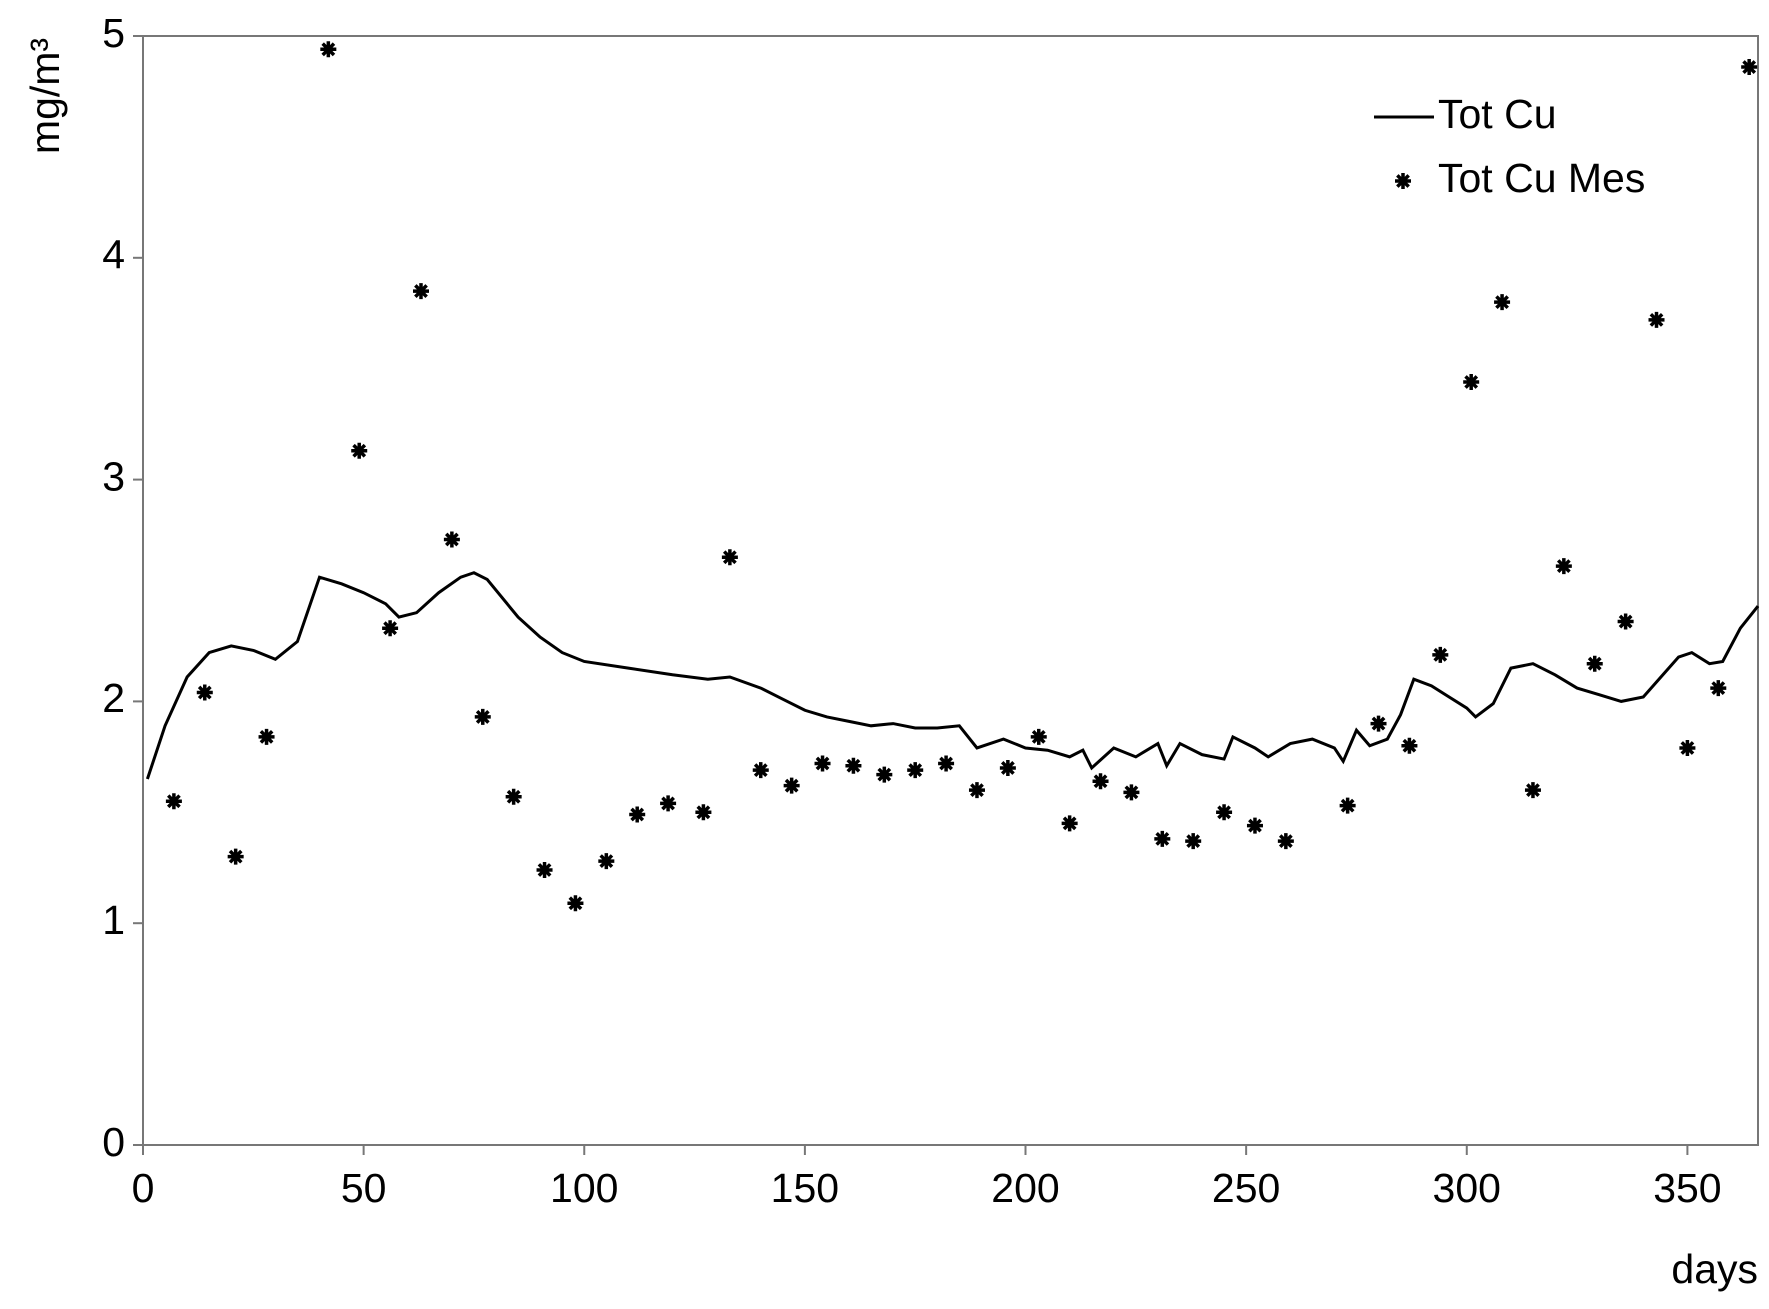 This screenshot has width=1769, height=1309. What do you see at coordinates (113, 476) in the screenshot?
I see `y-tick-label: 3` at bounding box center [113, 476].